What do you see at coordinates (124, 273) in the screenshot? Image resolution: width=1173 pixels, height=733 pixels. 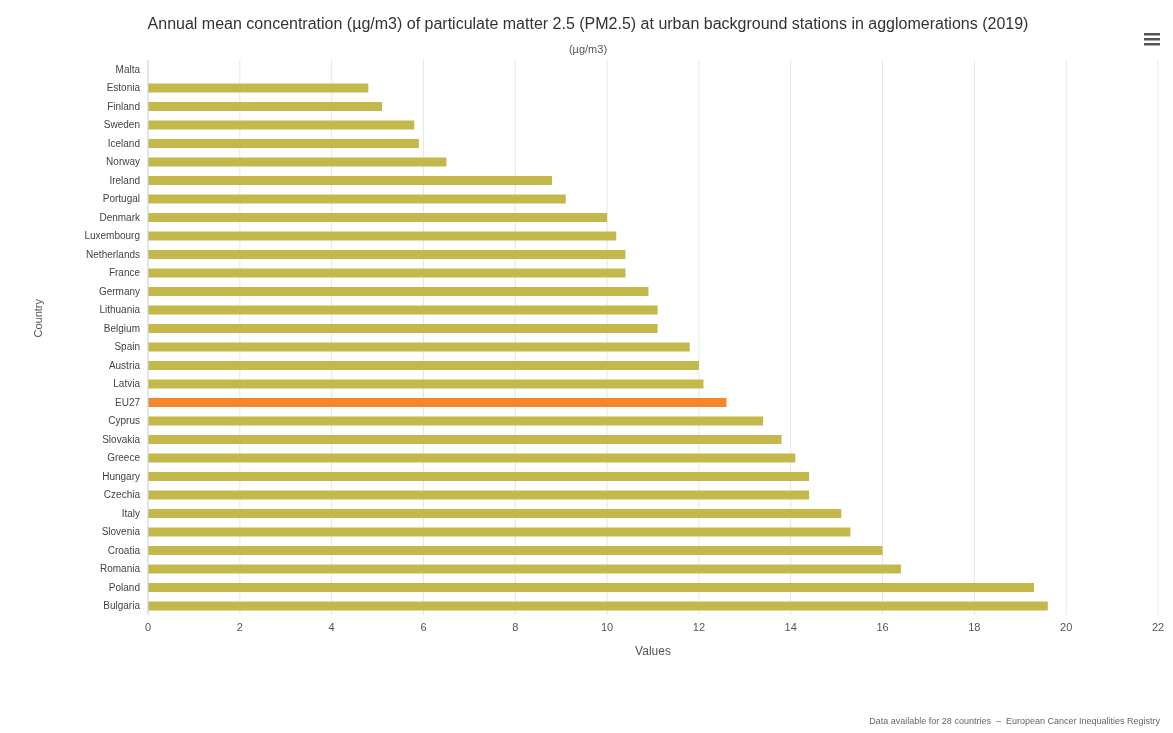 I see `y-tick-label: France` at bounding box center [124, 273].